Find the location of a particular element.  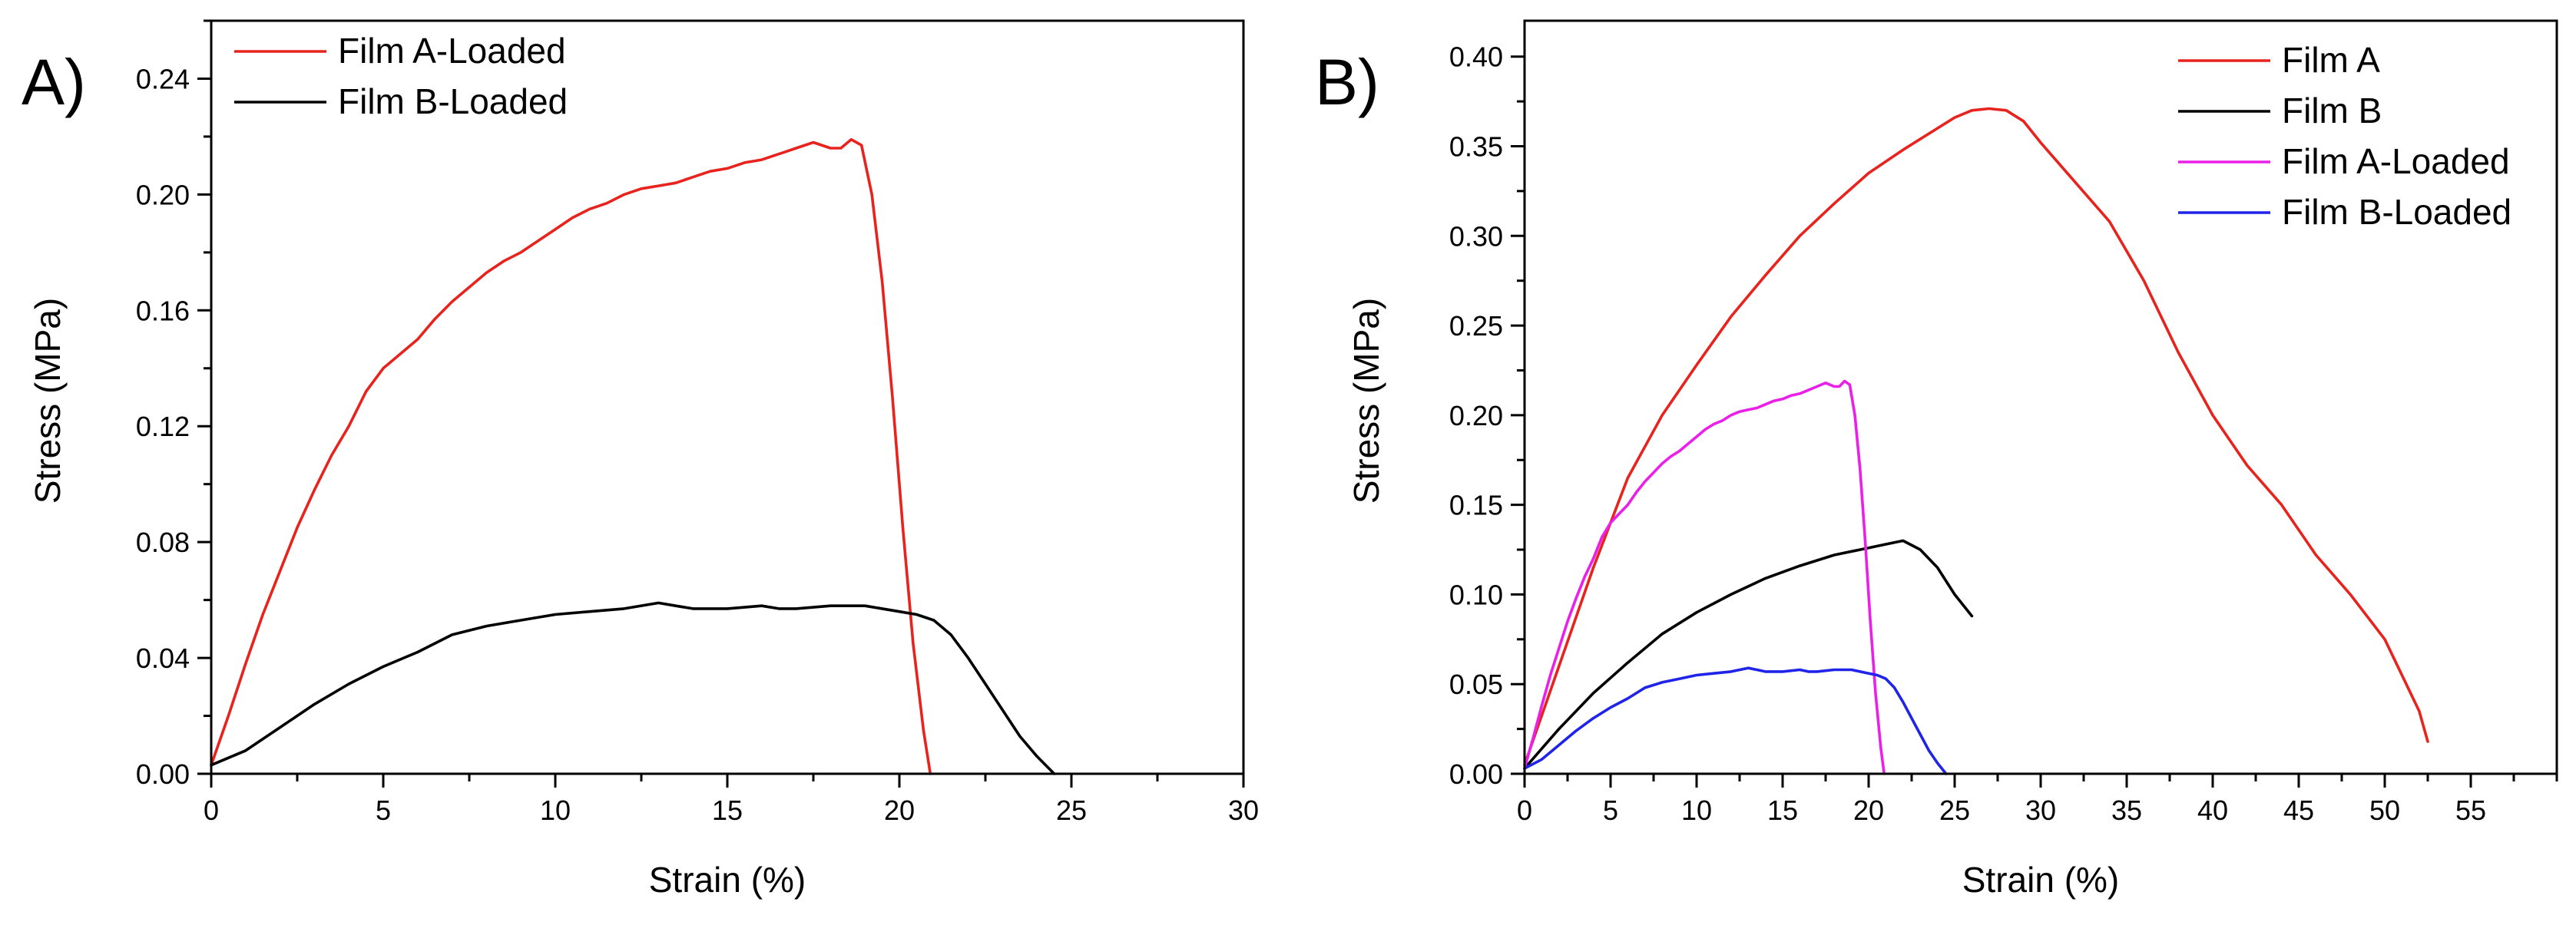

y-tick-label: 0.05 is located at coordinates (1476, 685).